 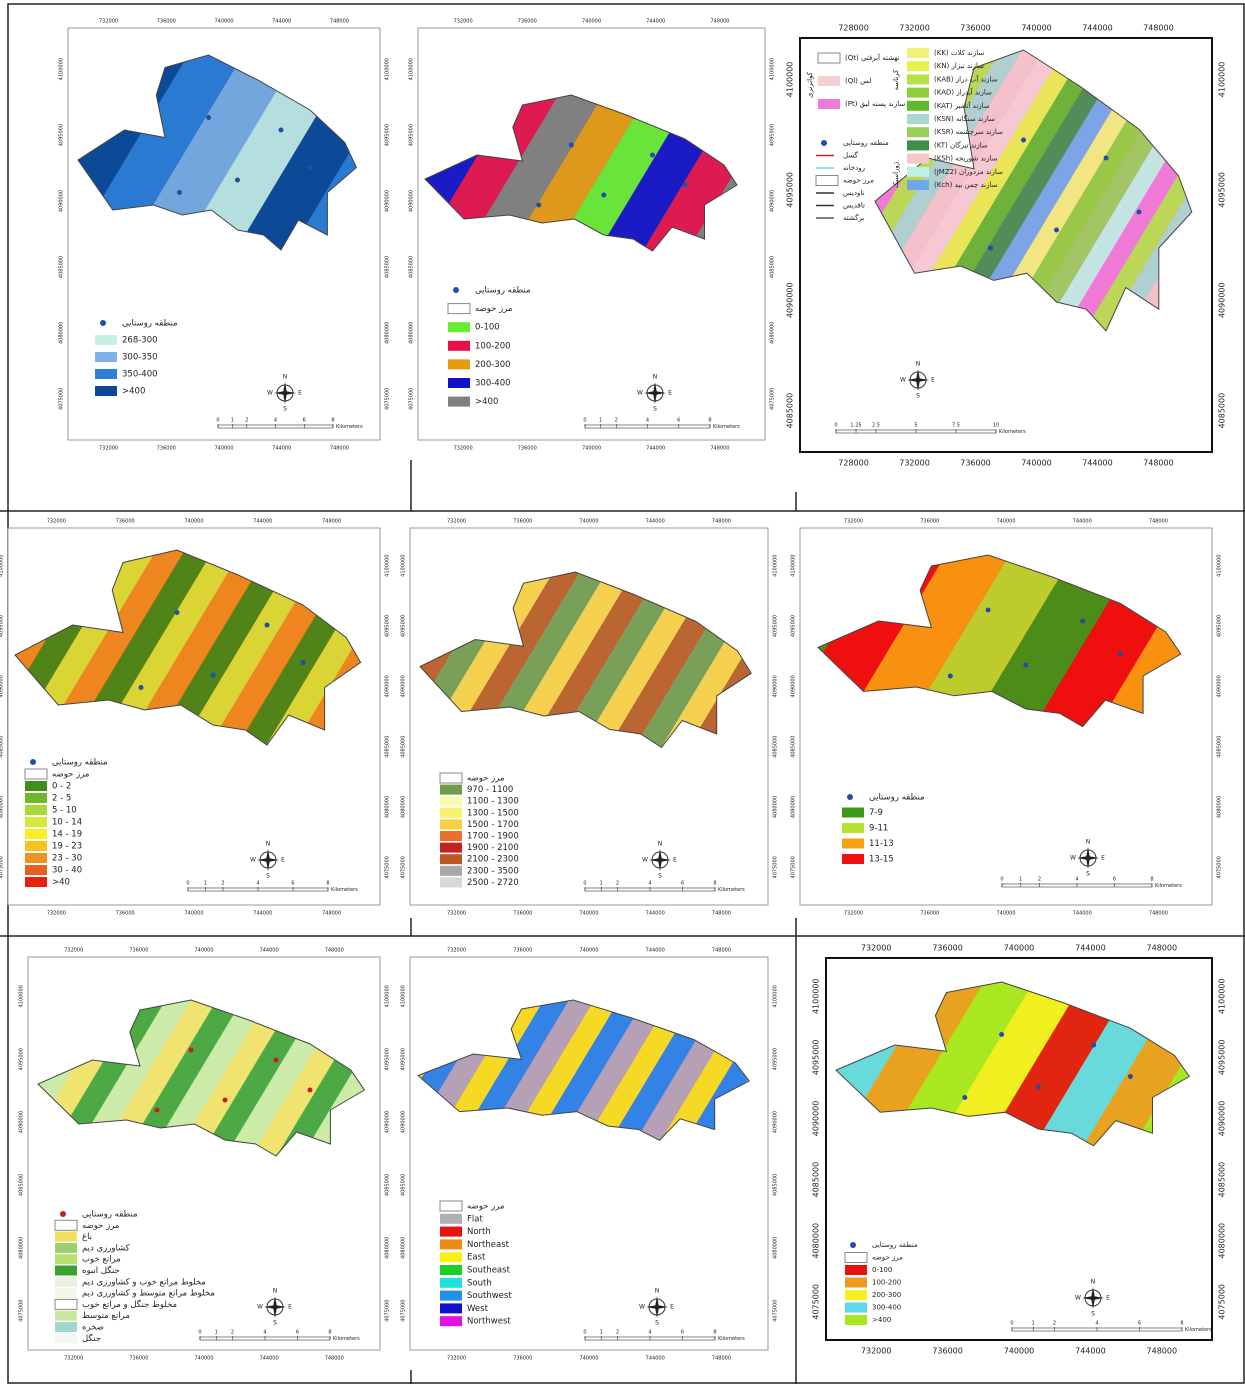 I want to click on legend-label: 300-400, so click(x=886, y=1308).